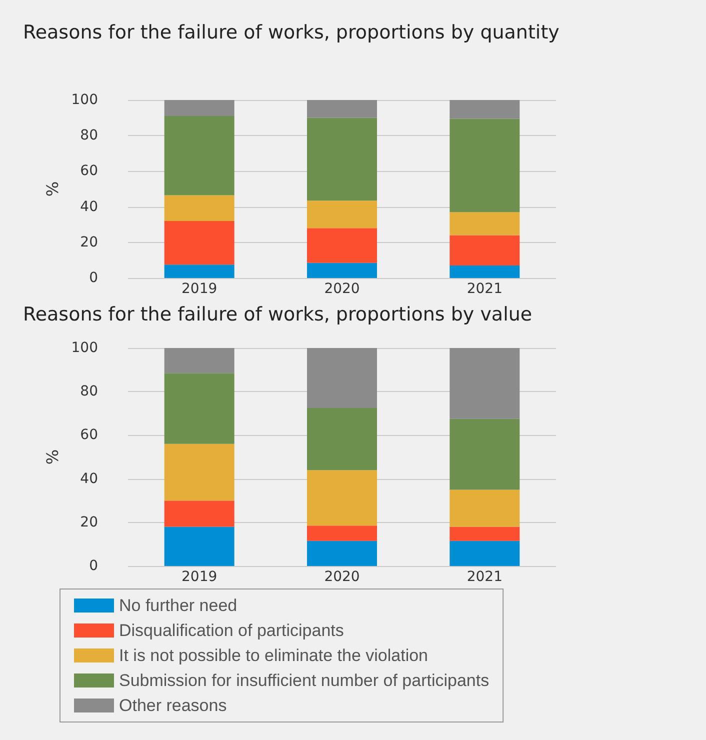  I want to click on chart-title: Reasons for the failure of works, proportions by quantity, so click(291, 33).